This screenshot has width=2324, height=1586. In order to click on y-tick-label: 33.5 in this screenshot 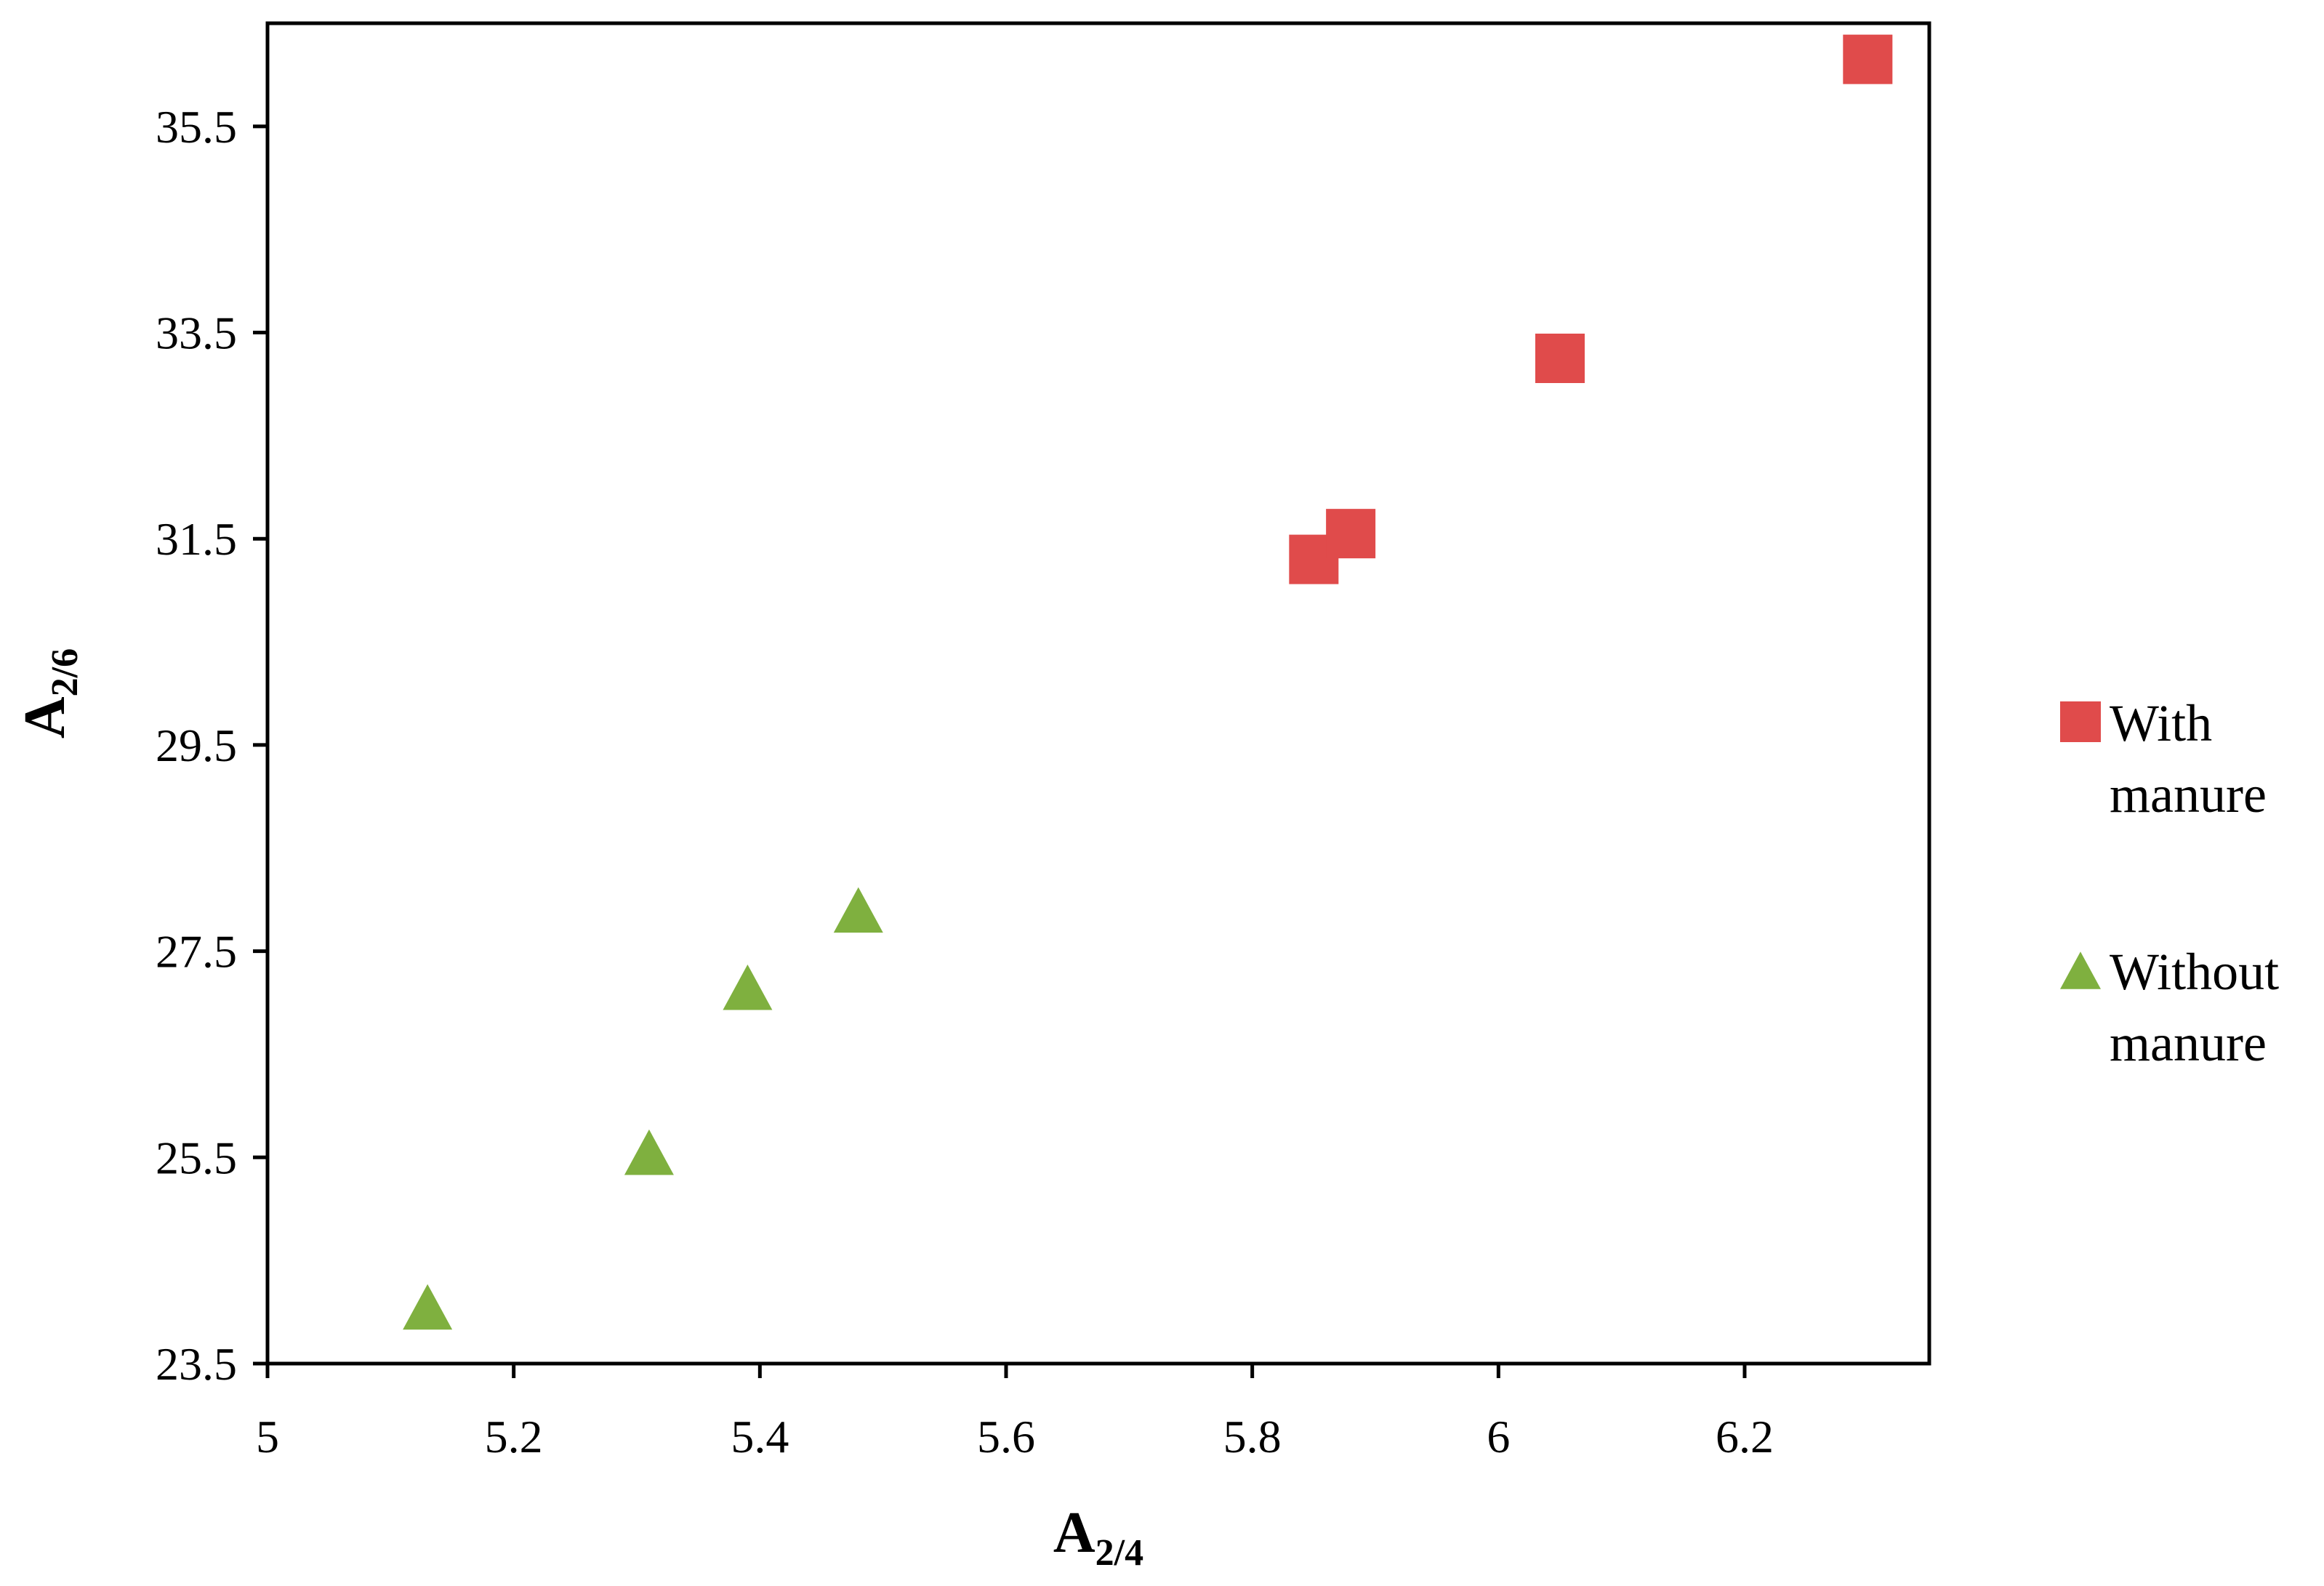, I will do `click(197, 333)`.